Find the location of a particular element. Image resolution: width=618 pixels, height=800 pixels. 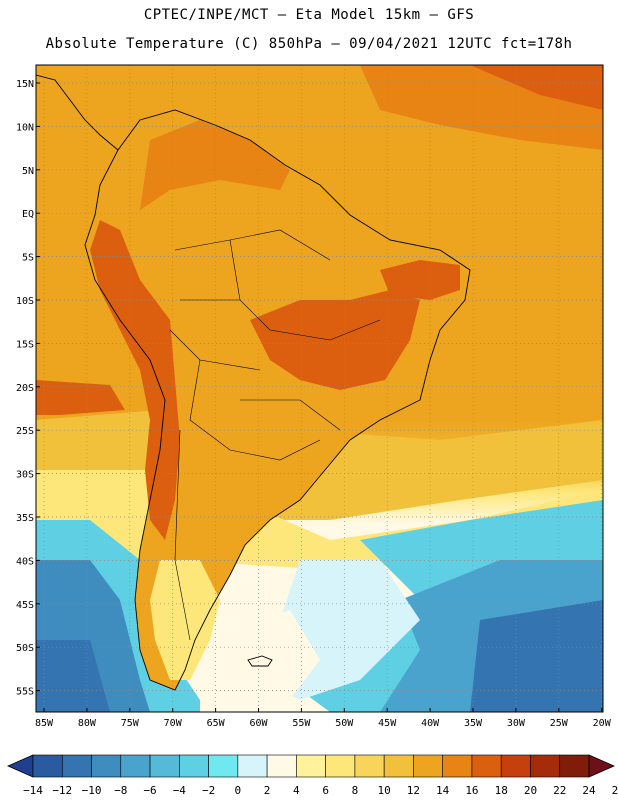

colorbar-label: −12 is located at coordinates (62, 790).